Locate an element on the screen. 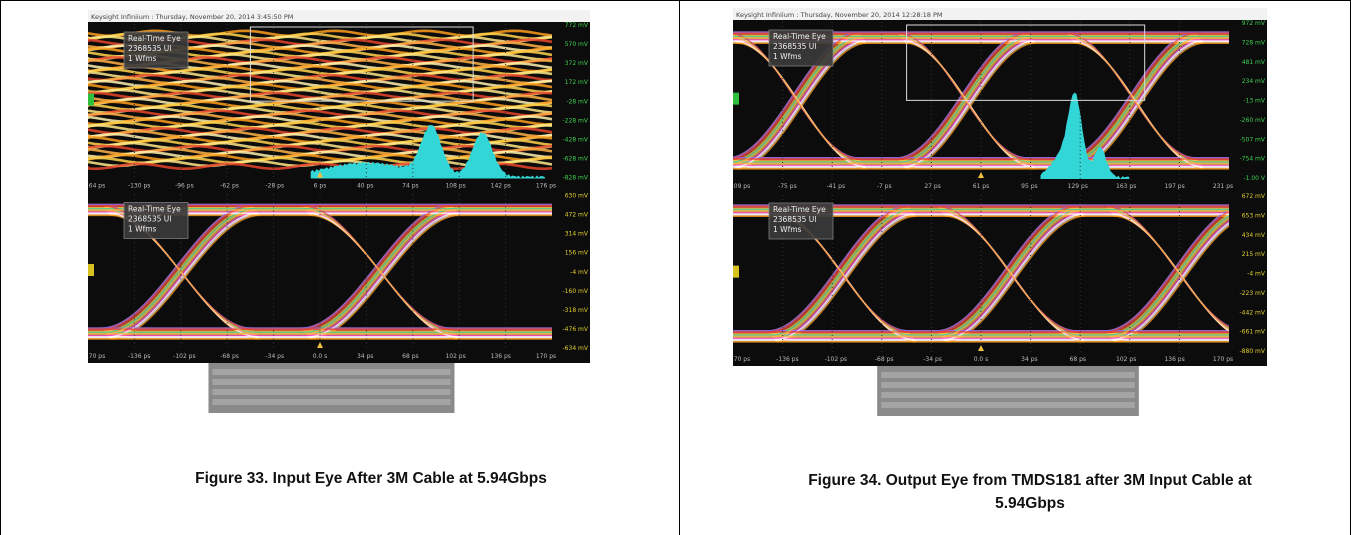 The height and width of the screenshot is (535, 1351). x-tick-label: 40 ps is located at coordinates (365, 186).